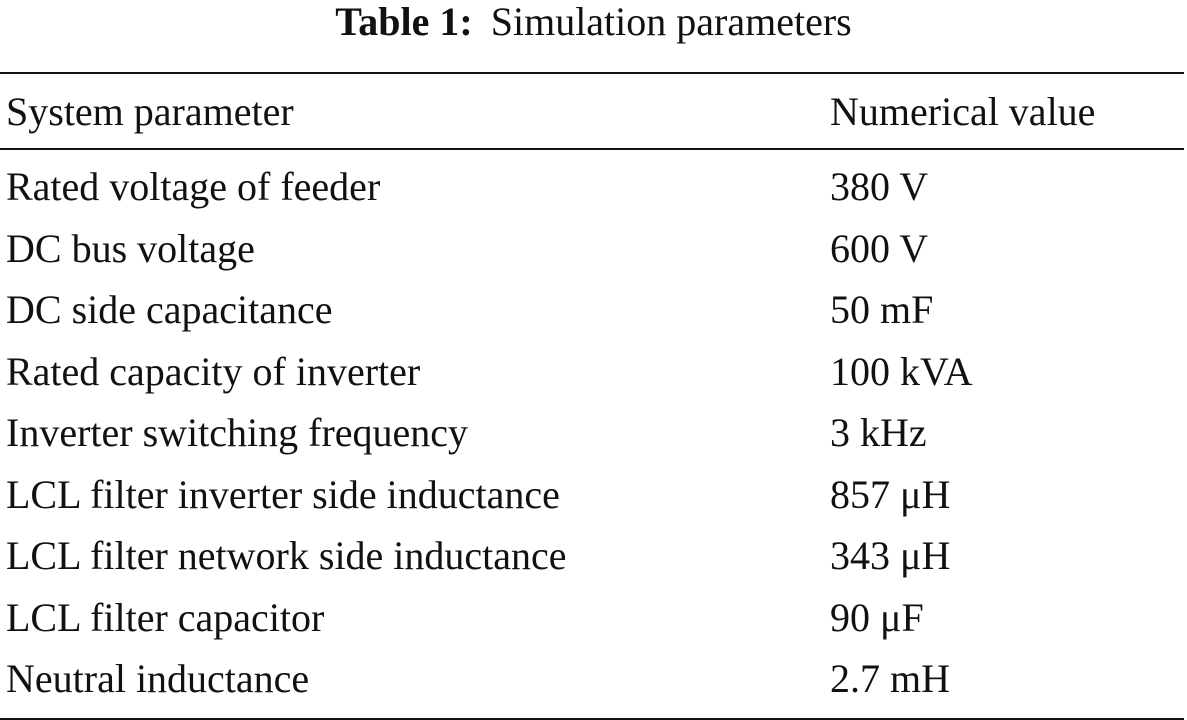  I want to click on parameter-name: Neutral inductance, so click(158, 679).